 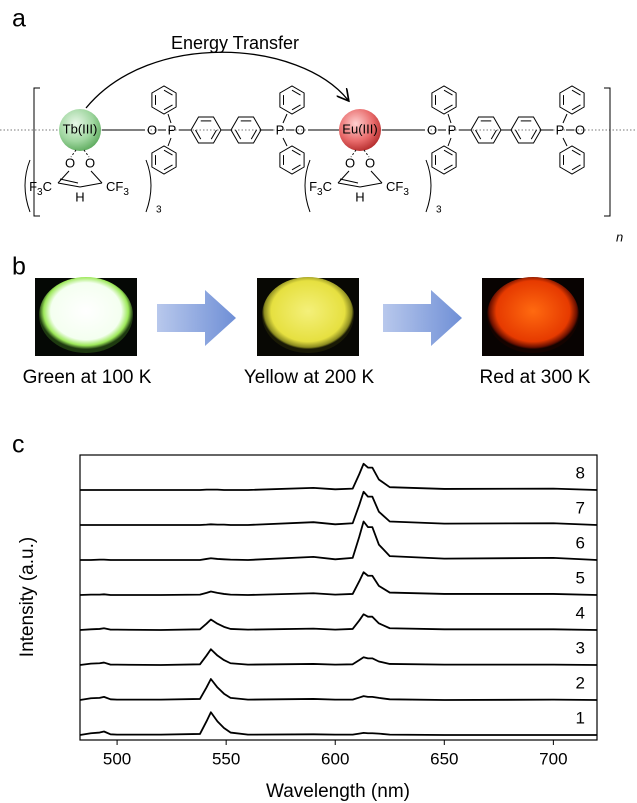 What do you see at coordinates (580, 472) in the screenshot?
I see `series-label: 8` at bounding box center [580, 472].